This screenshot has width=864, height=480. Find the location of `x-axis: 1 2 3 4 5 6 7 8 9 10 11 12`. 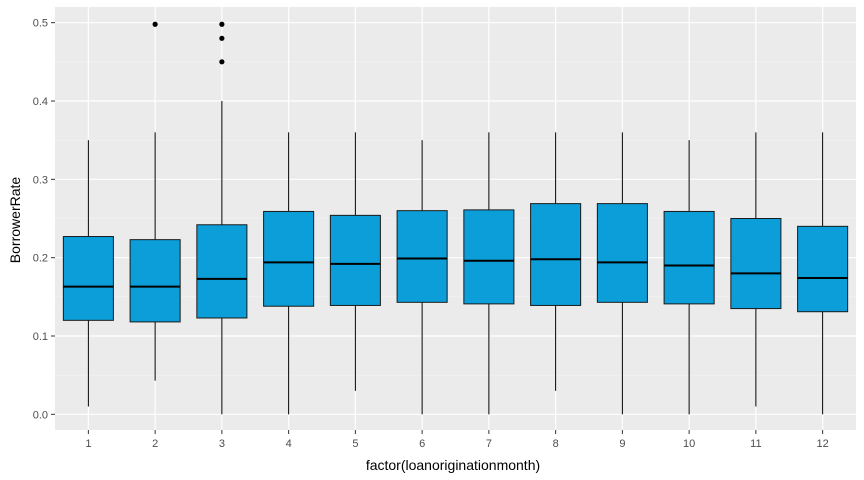

x-axis: 1 2 3 4 5 6 7 8 9 10 11 12 is located at coordinates (457, 440).